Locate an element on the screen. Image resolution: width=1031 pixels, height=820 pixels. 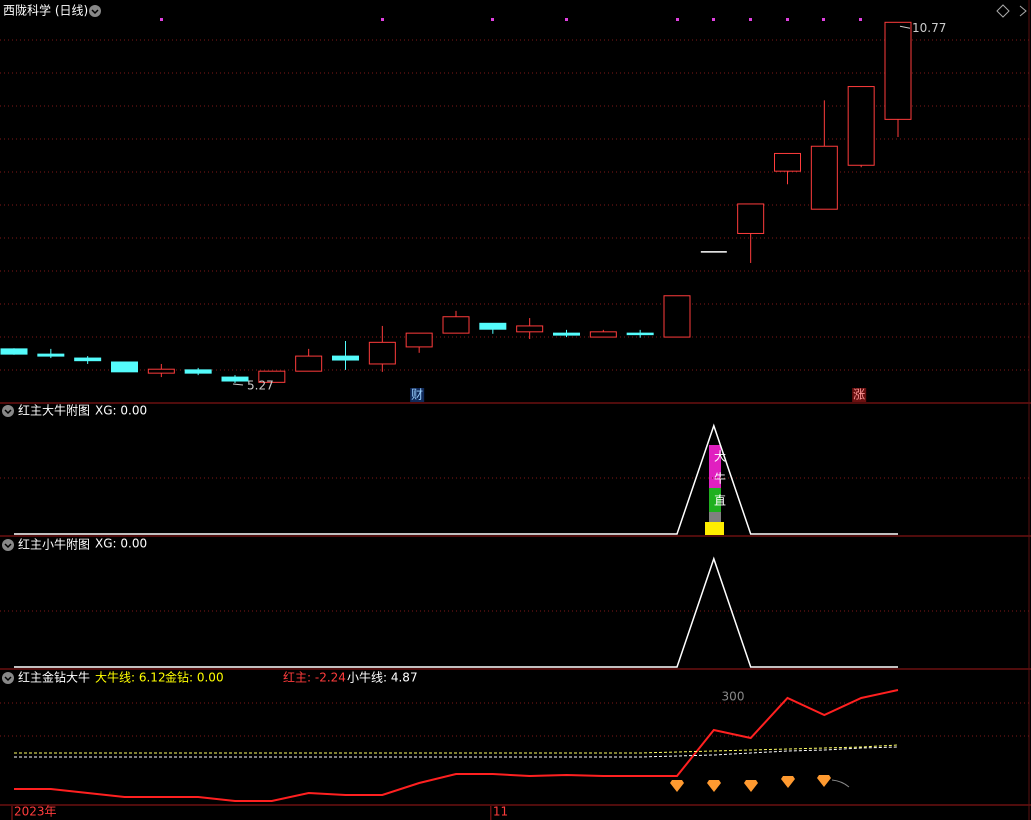
signal-dots is located at coordinates (511, 19).